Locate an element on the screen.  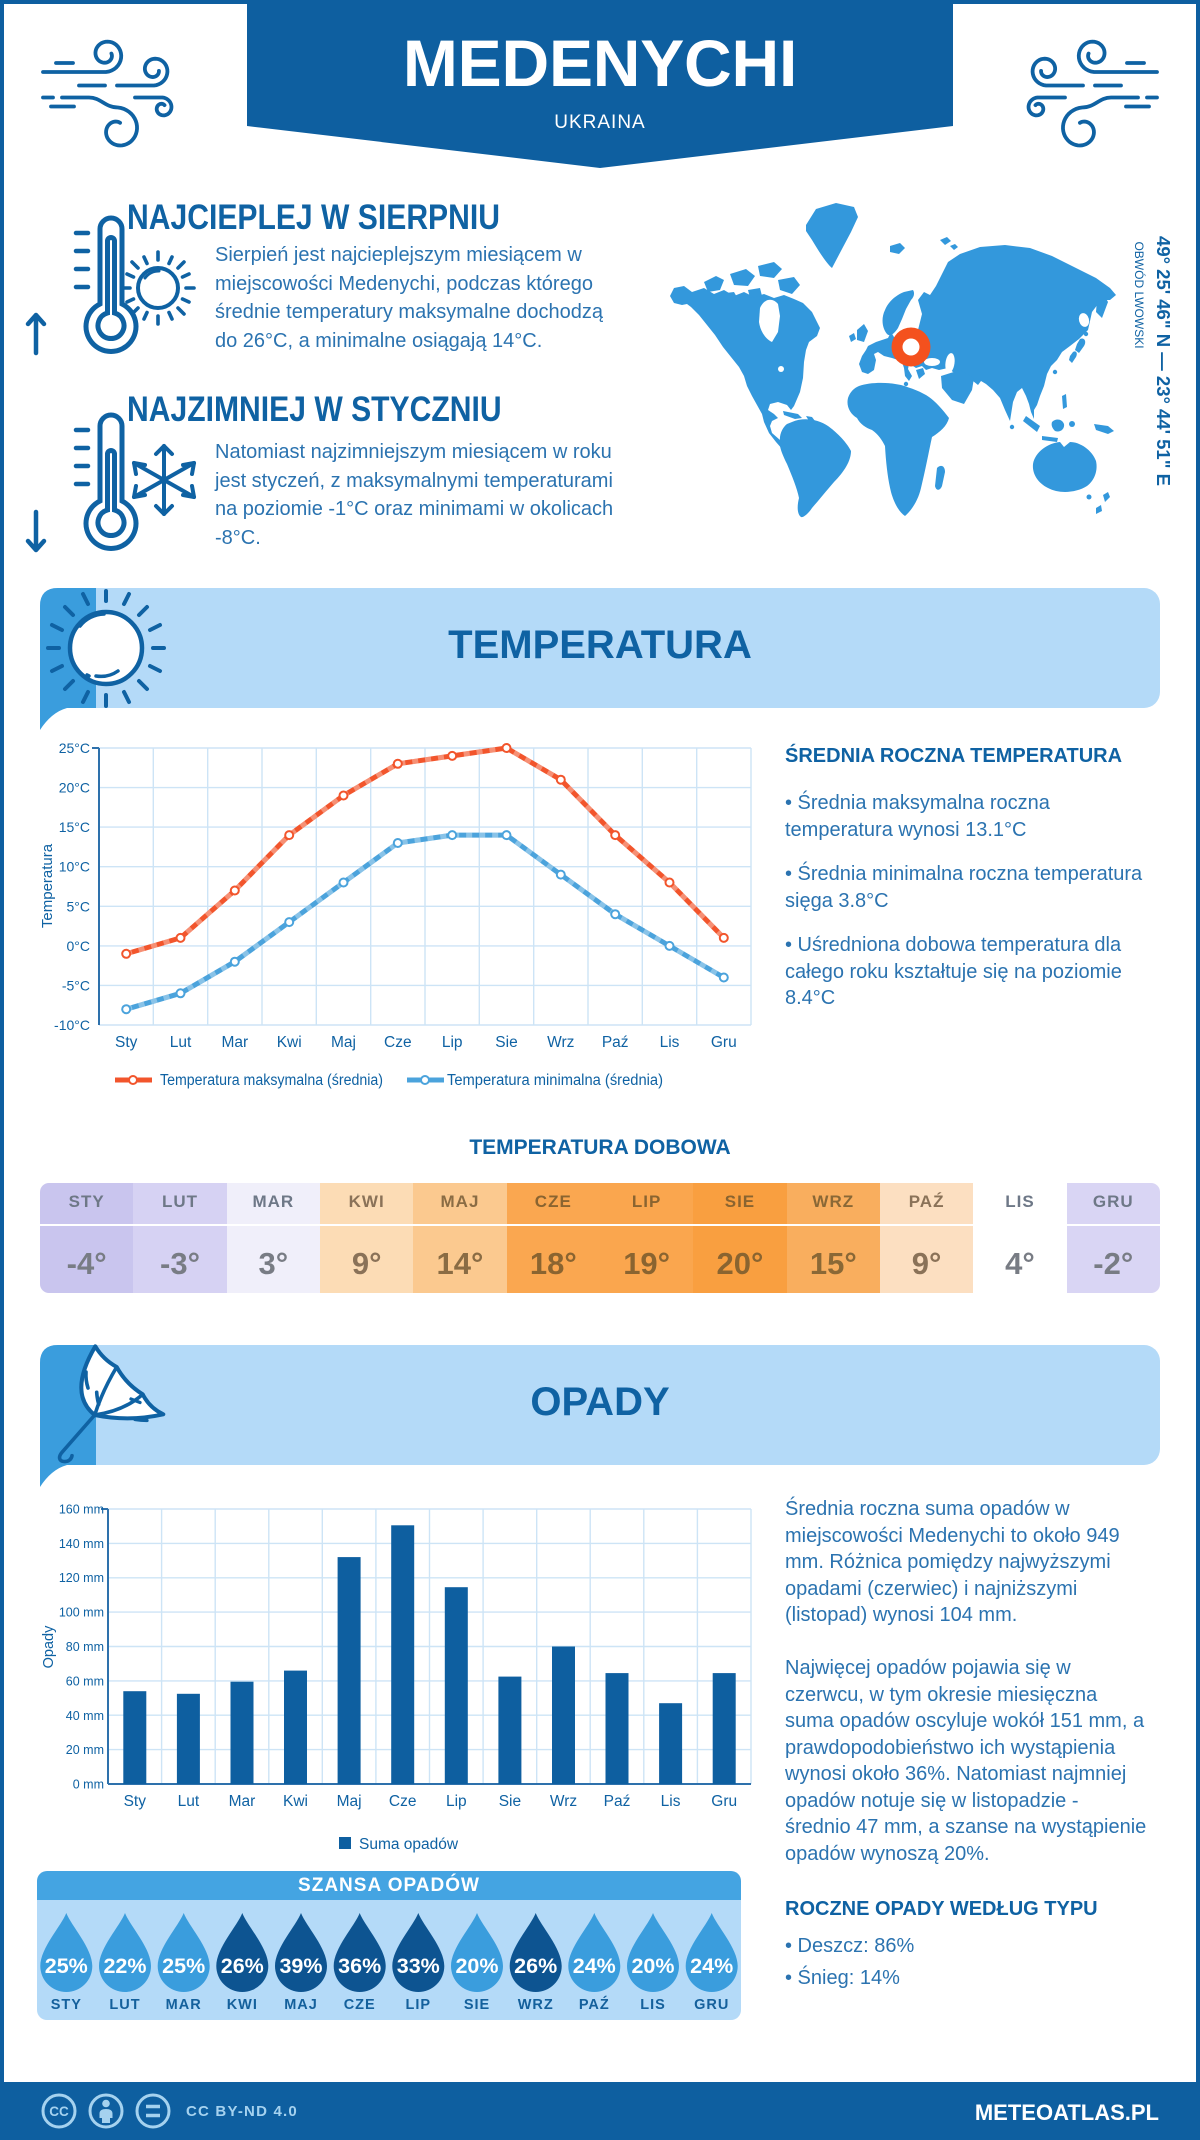
svg-text:Temperatura maksymalna (średni: Temperatura maksymalna (średnia) is located at coordinates (271, 1080).